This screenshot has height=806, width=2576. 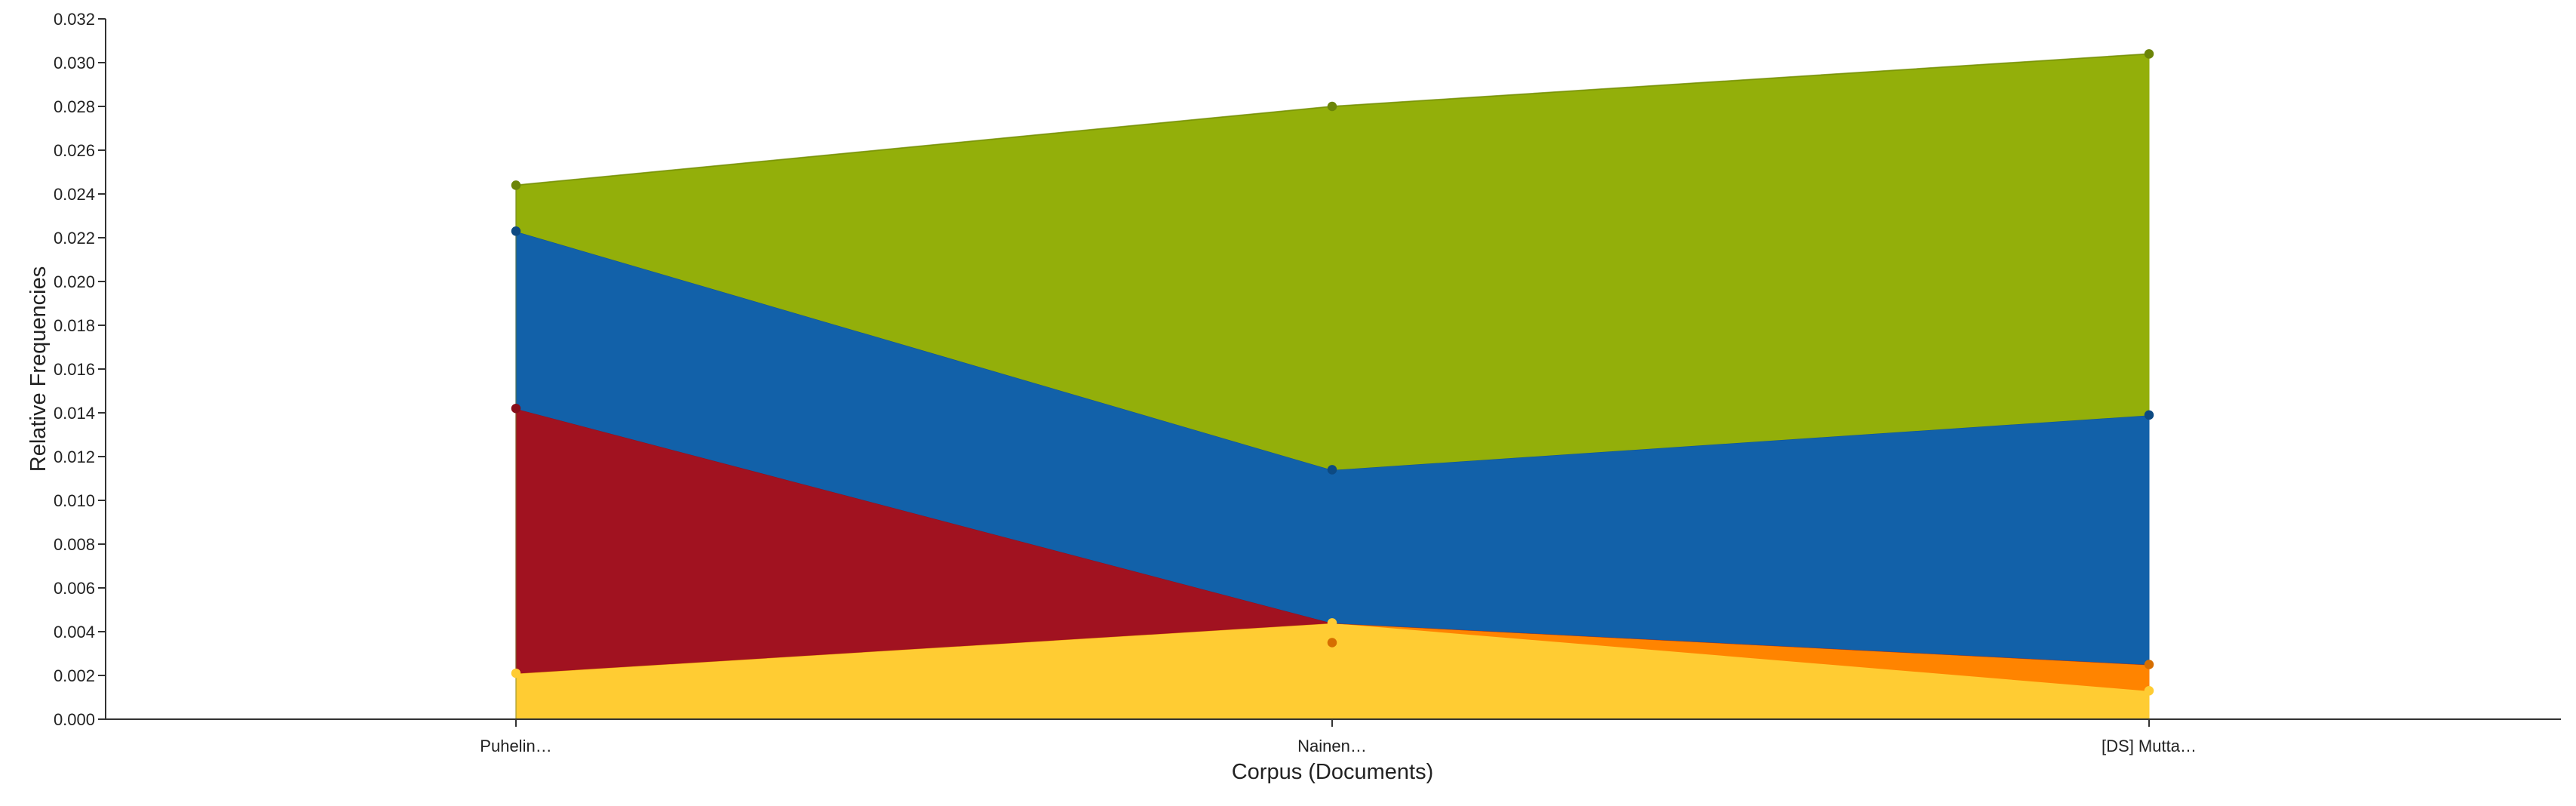 What do you see at coordinates (74, 238) in the screenshot?
I see `y-tick-label: 0.022` at bounding box center [74, 238].